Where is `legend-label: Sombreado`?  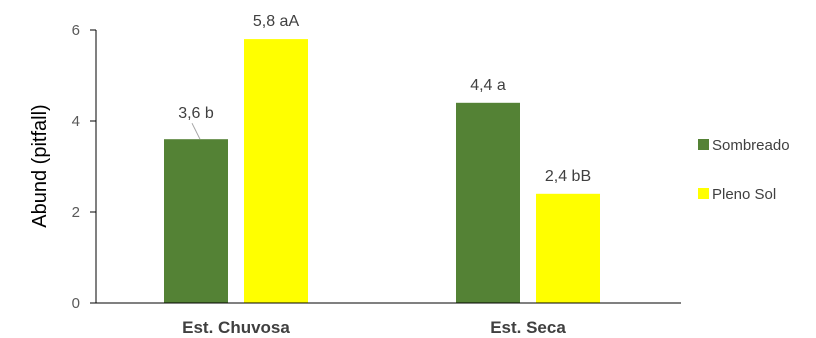 legend-label: Sombreado is located at coordinates (751, 145).